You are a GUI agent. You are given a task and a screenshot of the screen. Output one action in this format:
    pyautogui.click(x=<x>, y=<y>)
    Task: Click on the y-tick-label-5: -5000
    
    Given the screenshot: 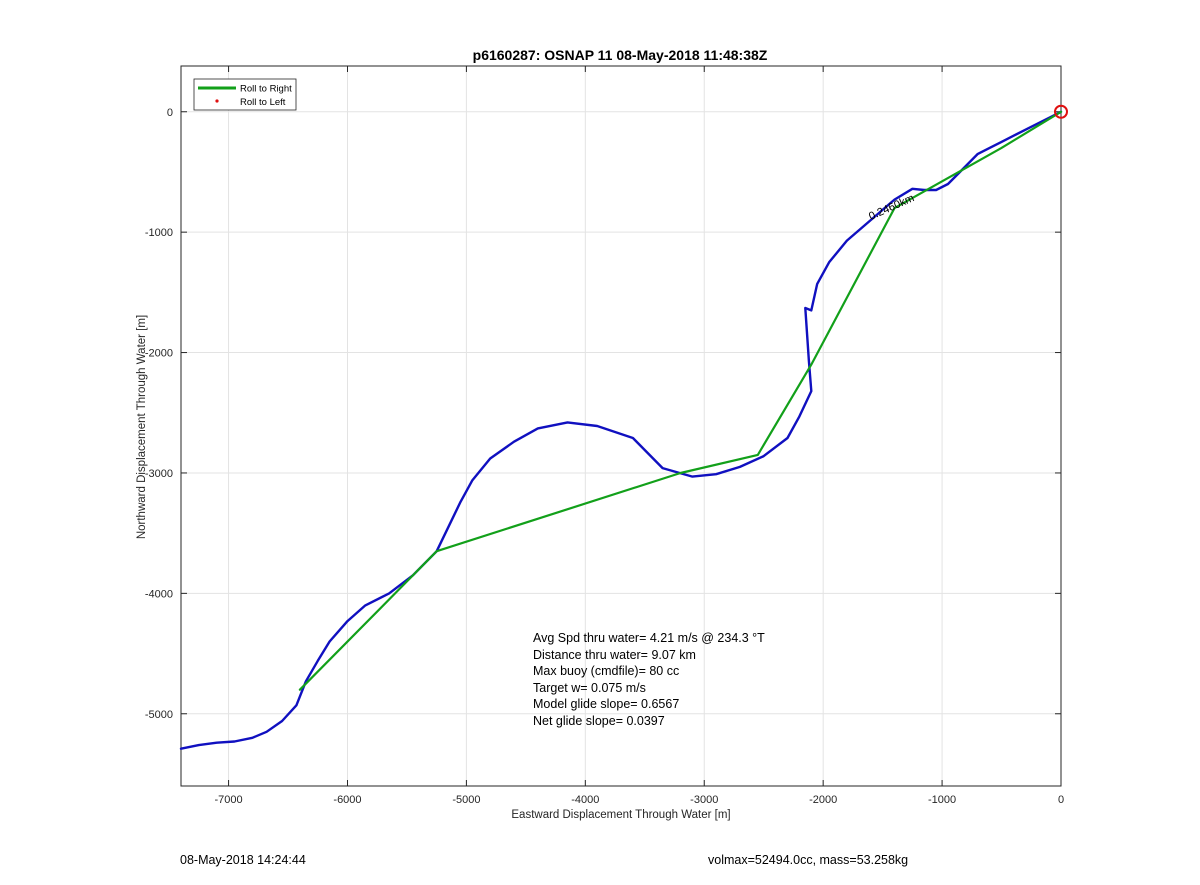 What is the action you would take?
    pyautogui.click(x=159, y=715)
    